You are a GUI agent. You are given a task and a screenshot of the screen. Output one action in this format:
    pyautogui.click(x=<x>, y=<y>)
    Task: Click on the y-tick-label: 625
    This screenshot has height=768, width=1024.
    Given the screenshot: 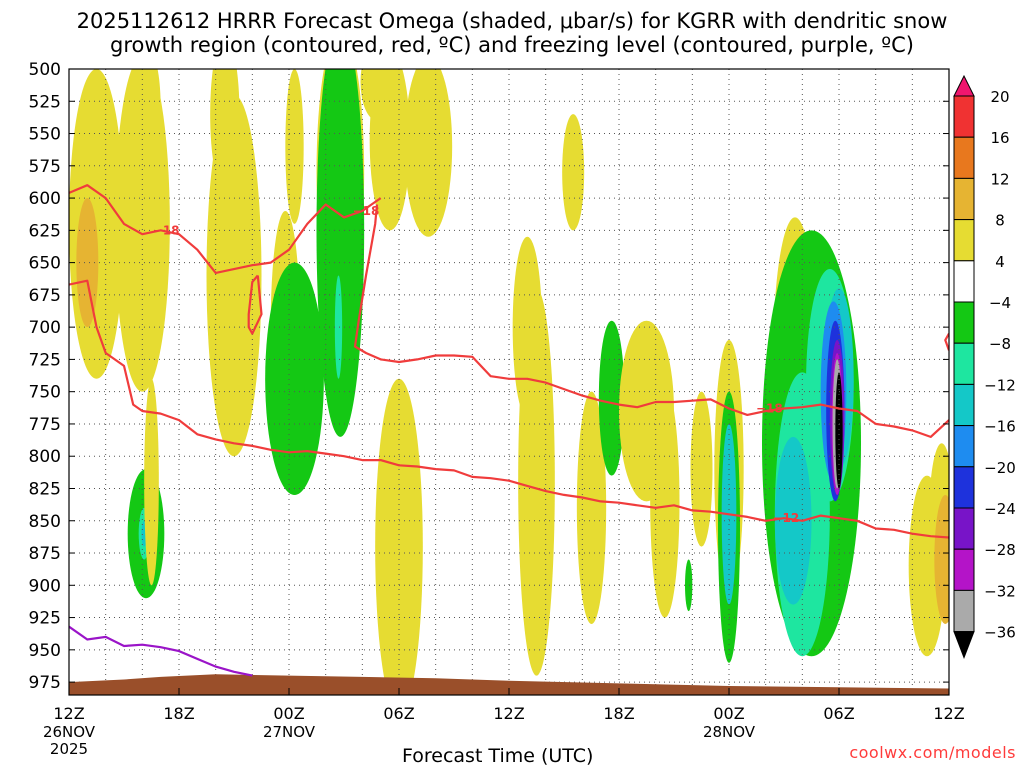 What is the action you would take?
    pyautogui.click(x=45, y=231)
    